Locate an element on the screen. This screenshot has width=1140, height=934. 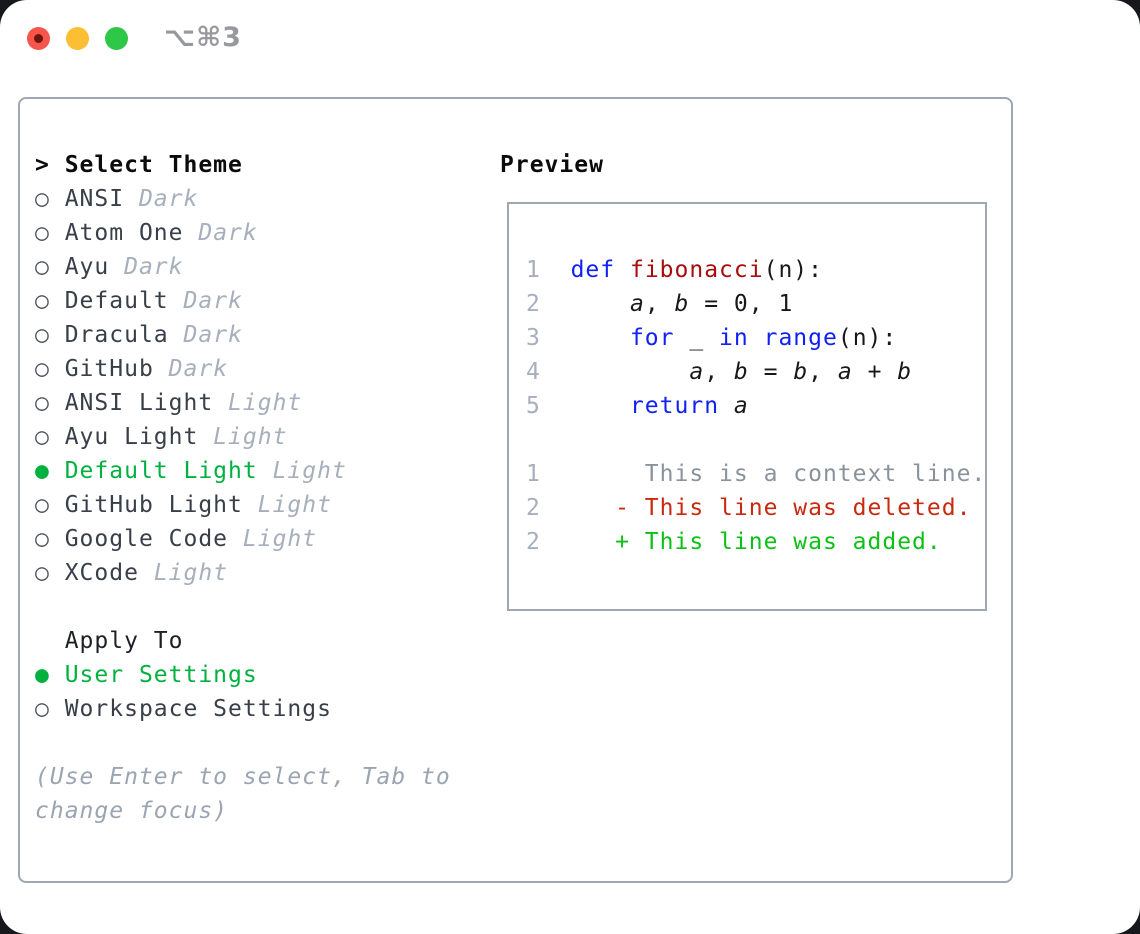
theme-name: Dracula is located at coordinates (116, 335).